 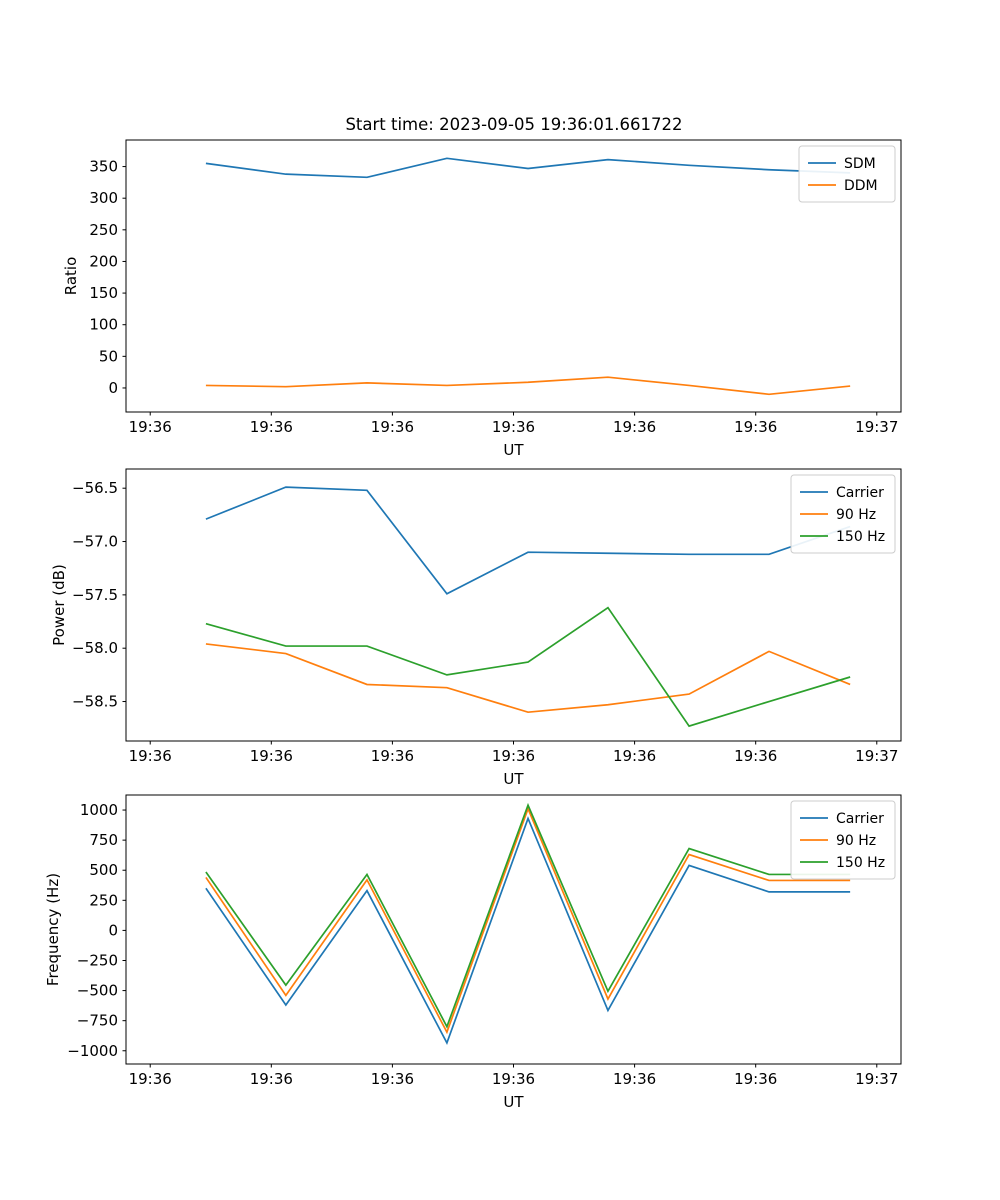 What do you see at coordinates (97, 960) in the screenshot?
I see `y-tick-label: −250` at bounding box center [97, 960].